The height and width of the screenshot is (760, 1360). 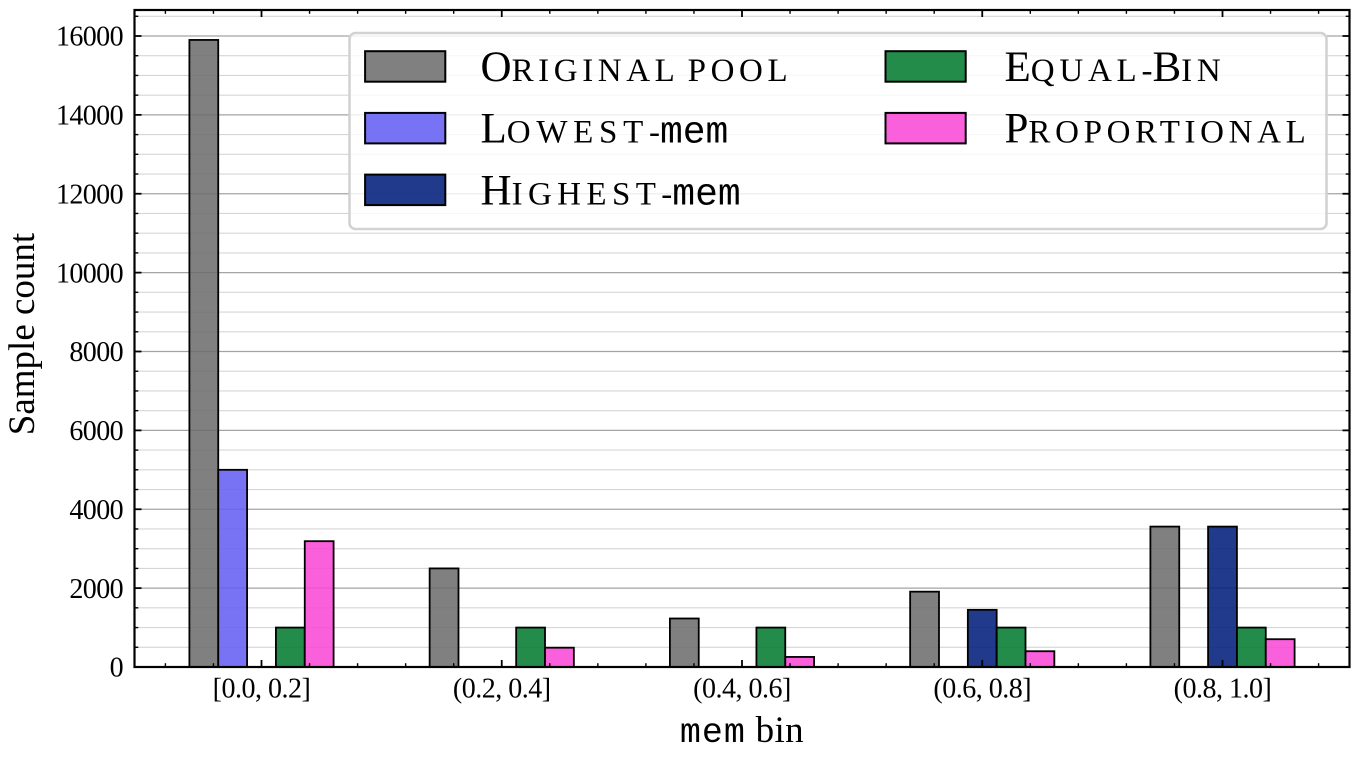 What do you see at coordinates (116, 668) in the screenshot?
I see `svg-text: 0` at bounding box center [116, 668].